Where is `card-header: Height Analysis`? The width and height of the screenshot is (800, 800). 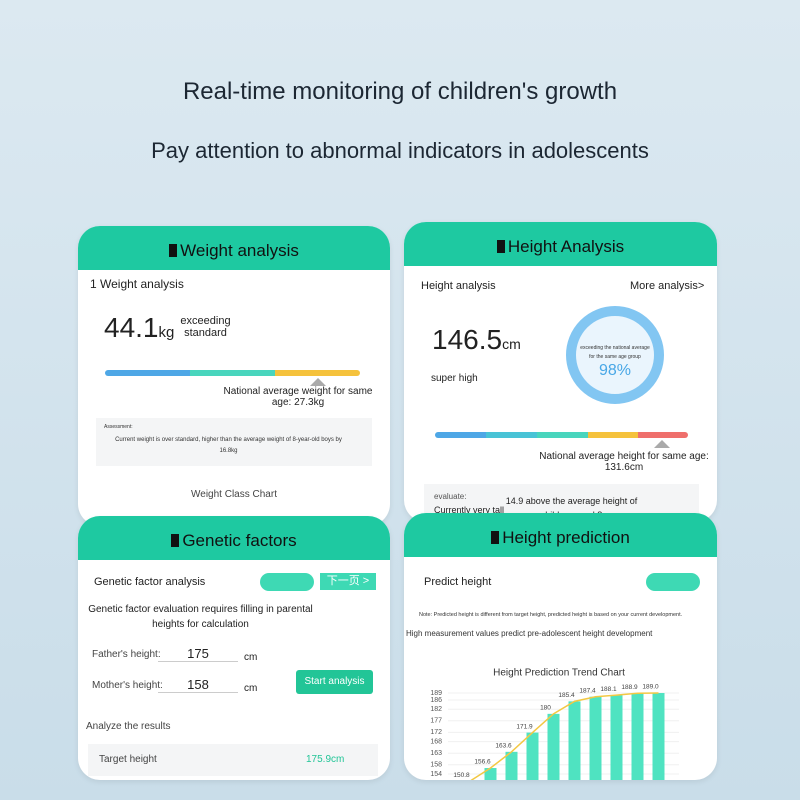 card-header: Height Analysis is located at coordinates (560, 244).